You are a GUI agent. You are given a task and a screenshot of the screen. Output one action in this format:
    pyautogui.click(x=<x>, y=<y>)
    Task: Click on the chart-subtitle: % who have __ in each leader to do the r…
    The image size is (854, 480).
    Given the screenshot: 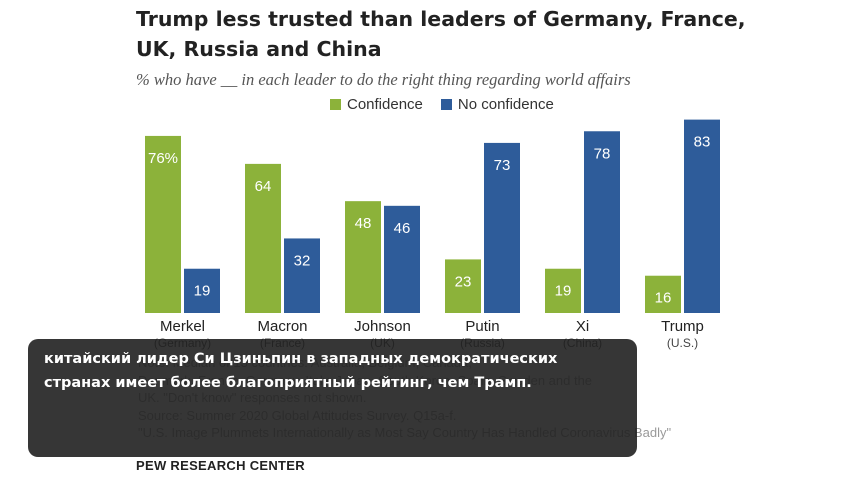 What is the action you would take?
    pyautogui.click(x=383, y=79)
    